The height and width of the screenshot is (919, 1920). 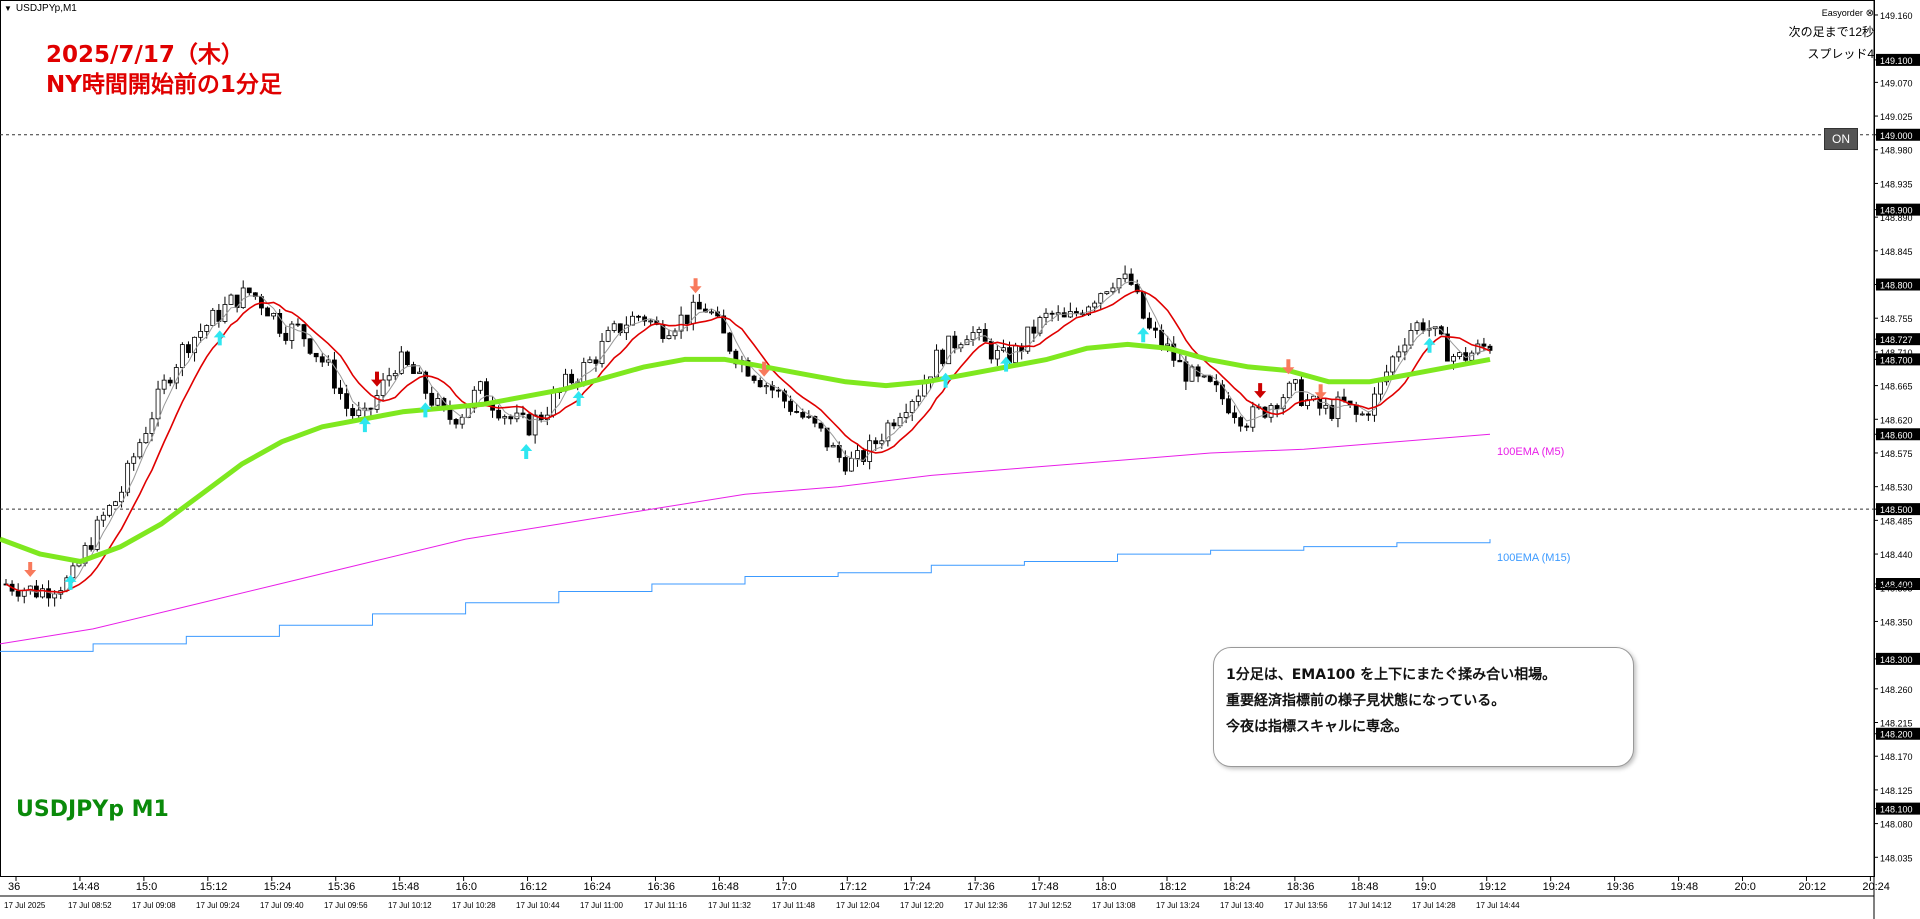 I want to click on settings-icon: ⊗, so click(x=1869, y=13).